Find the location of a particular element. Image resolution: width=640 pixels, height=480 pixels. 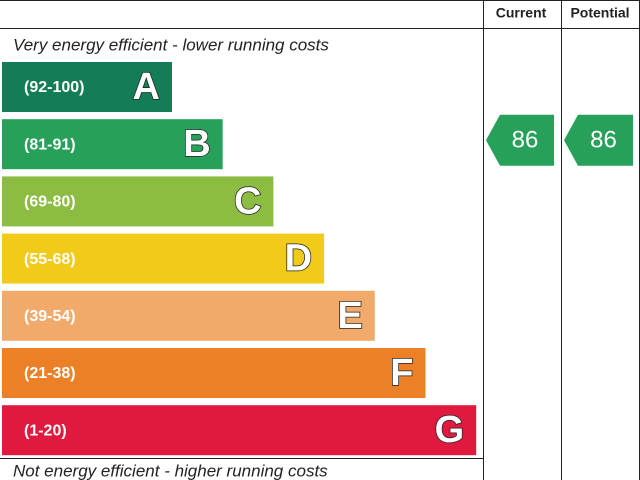

band-range: (39-54) is located at coordinates (50, 316).